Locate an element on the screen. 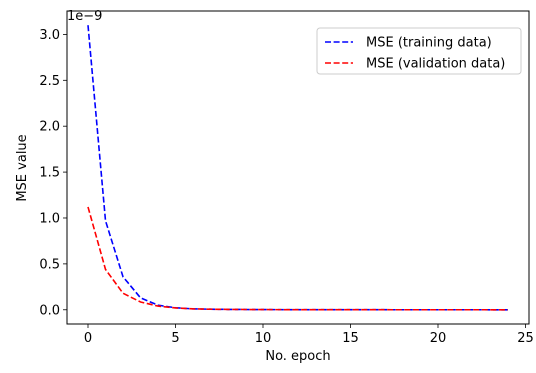  y-tick-label: 3.0 is located at coordinates (49, 35).